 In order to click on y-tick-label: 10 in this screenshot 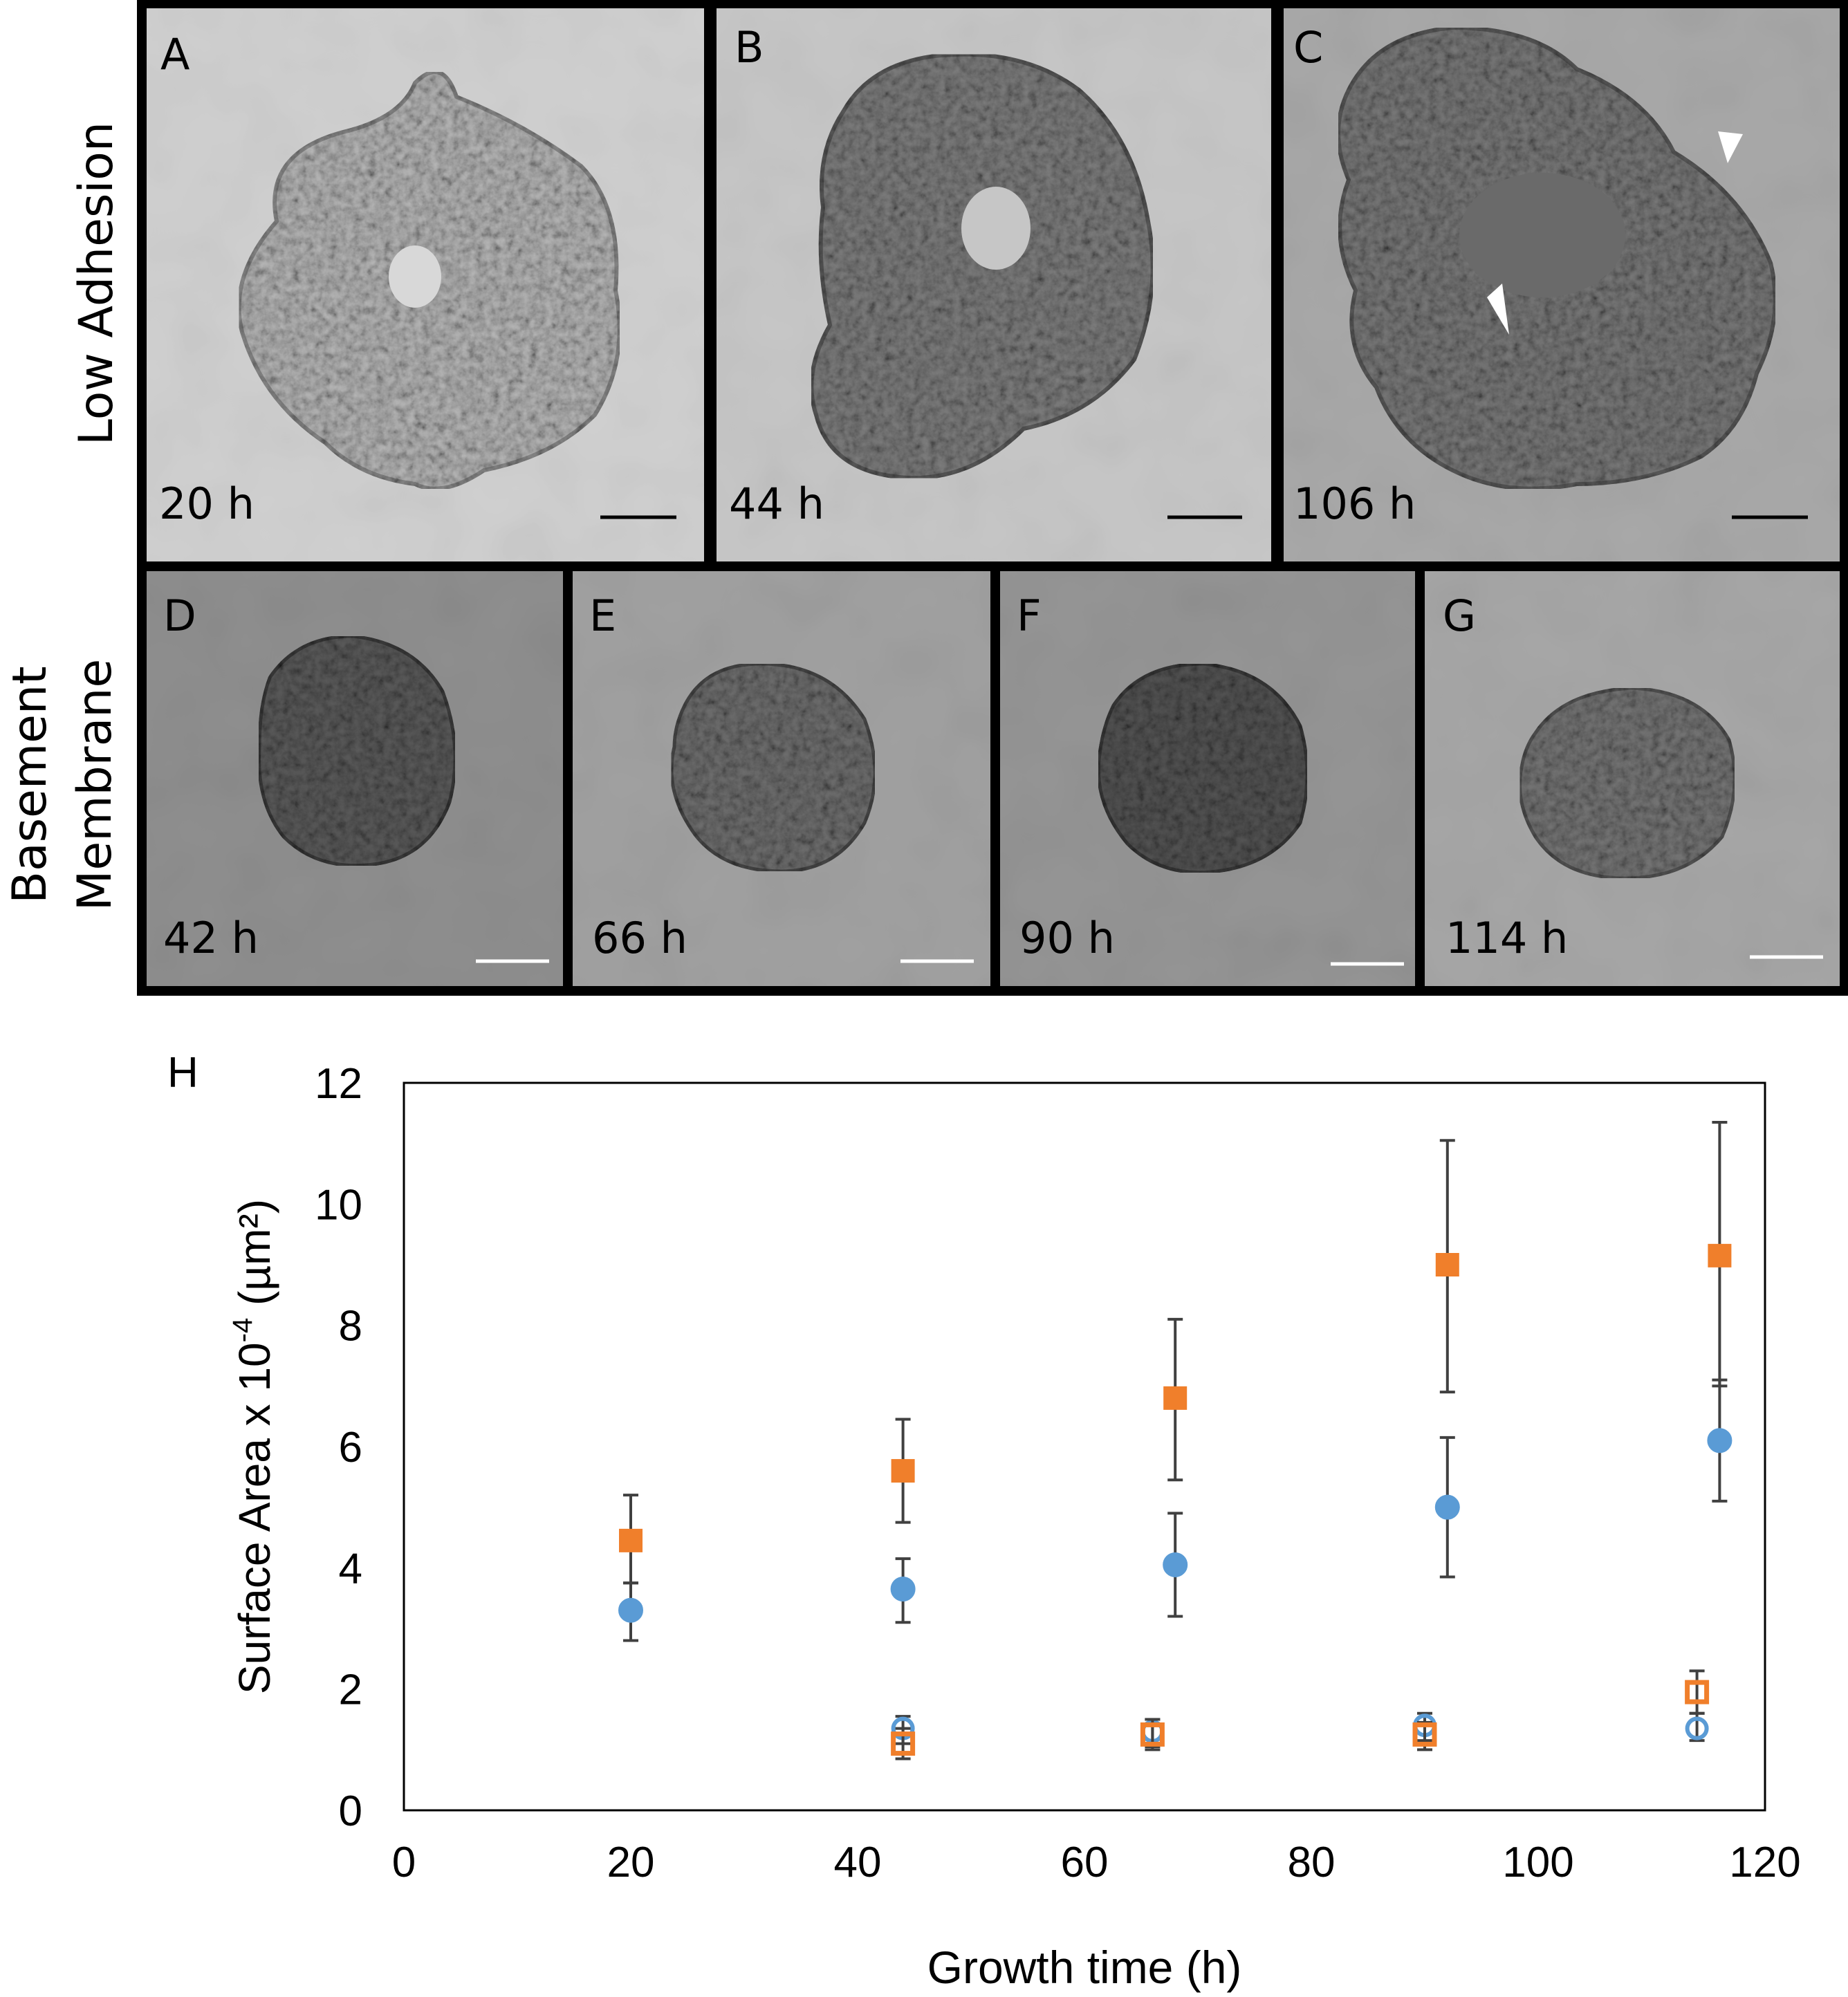, I will do `click(338, 1205)`.